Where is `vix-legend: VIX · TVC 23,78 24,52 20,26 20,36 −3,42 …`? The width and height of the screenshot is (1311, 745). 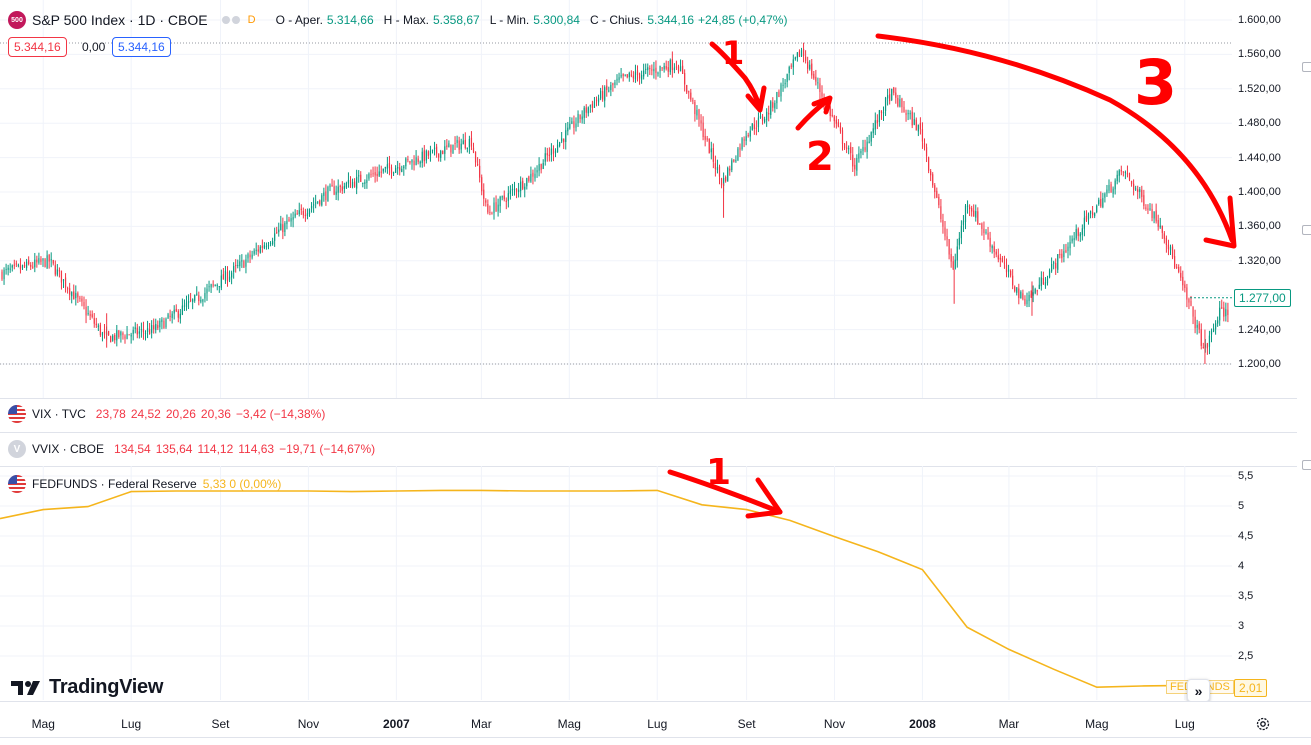 vix-legend: VIX · TVC 23,78 24,52 20,26 20,36 −3,42 … is located at coordinates (166, 414).